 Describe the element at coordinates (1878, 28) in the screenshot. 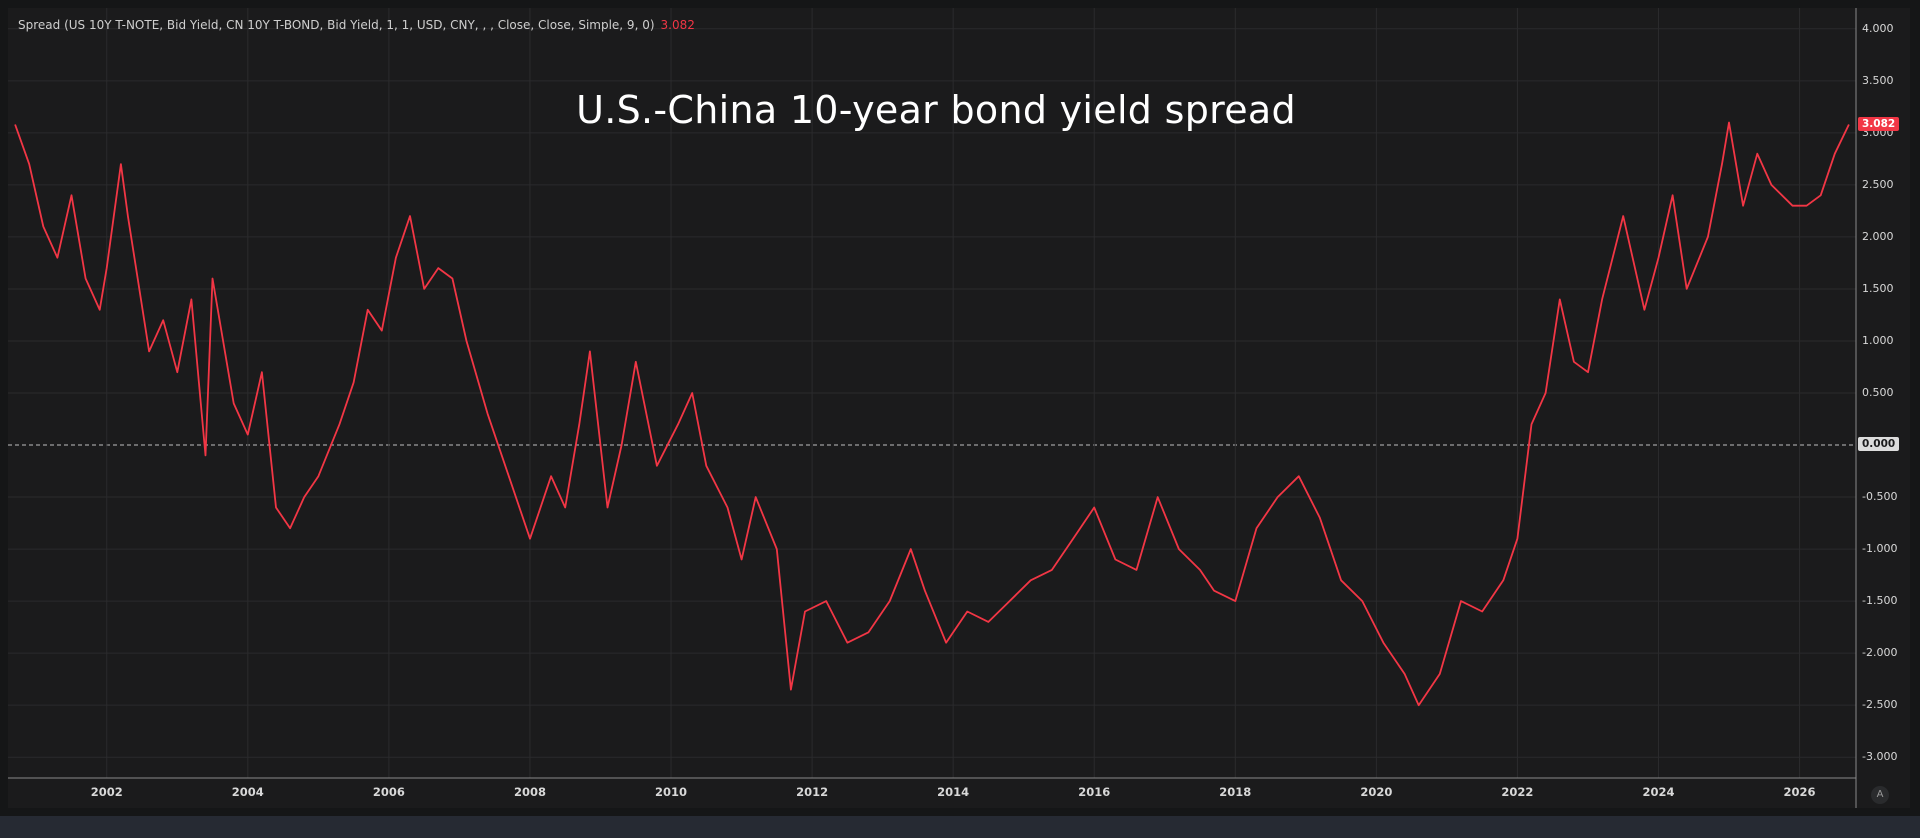

I see `y-tick-label: 4.000` at that location.